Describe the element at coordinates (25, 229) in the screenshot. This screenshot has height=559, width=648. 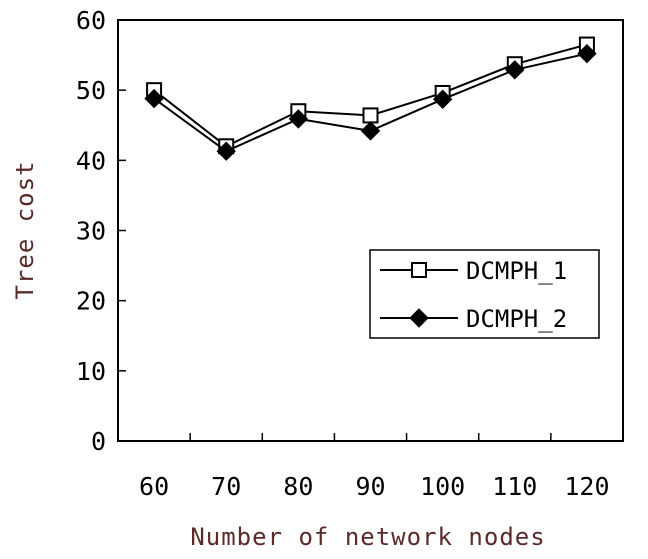
I see `y-axis-title: Tree cost` at that location.